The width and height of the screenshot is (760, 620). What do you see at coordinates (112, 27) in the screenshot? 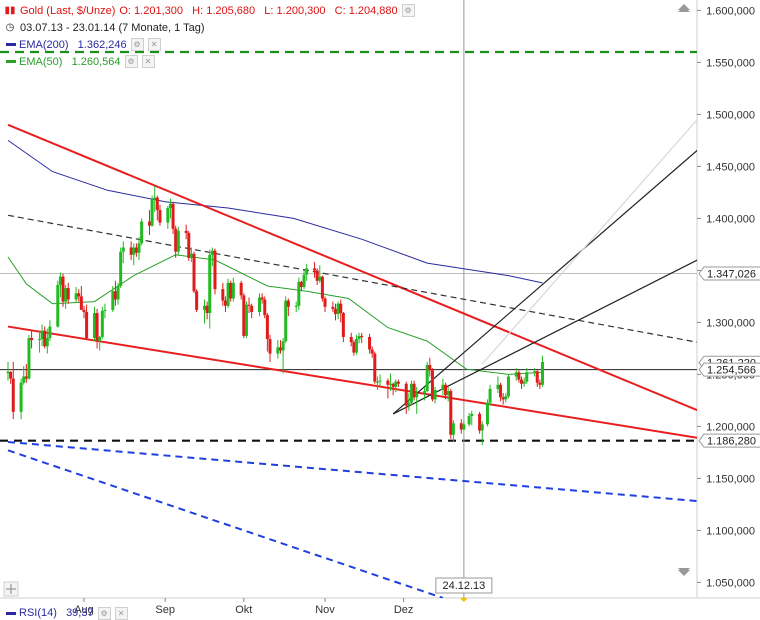
I see `date-range-label: 03.07.13 - 23.01.14 (7 Monate, 1 Tag)` at bounding box center [112, 27].